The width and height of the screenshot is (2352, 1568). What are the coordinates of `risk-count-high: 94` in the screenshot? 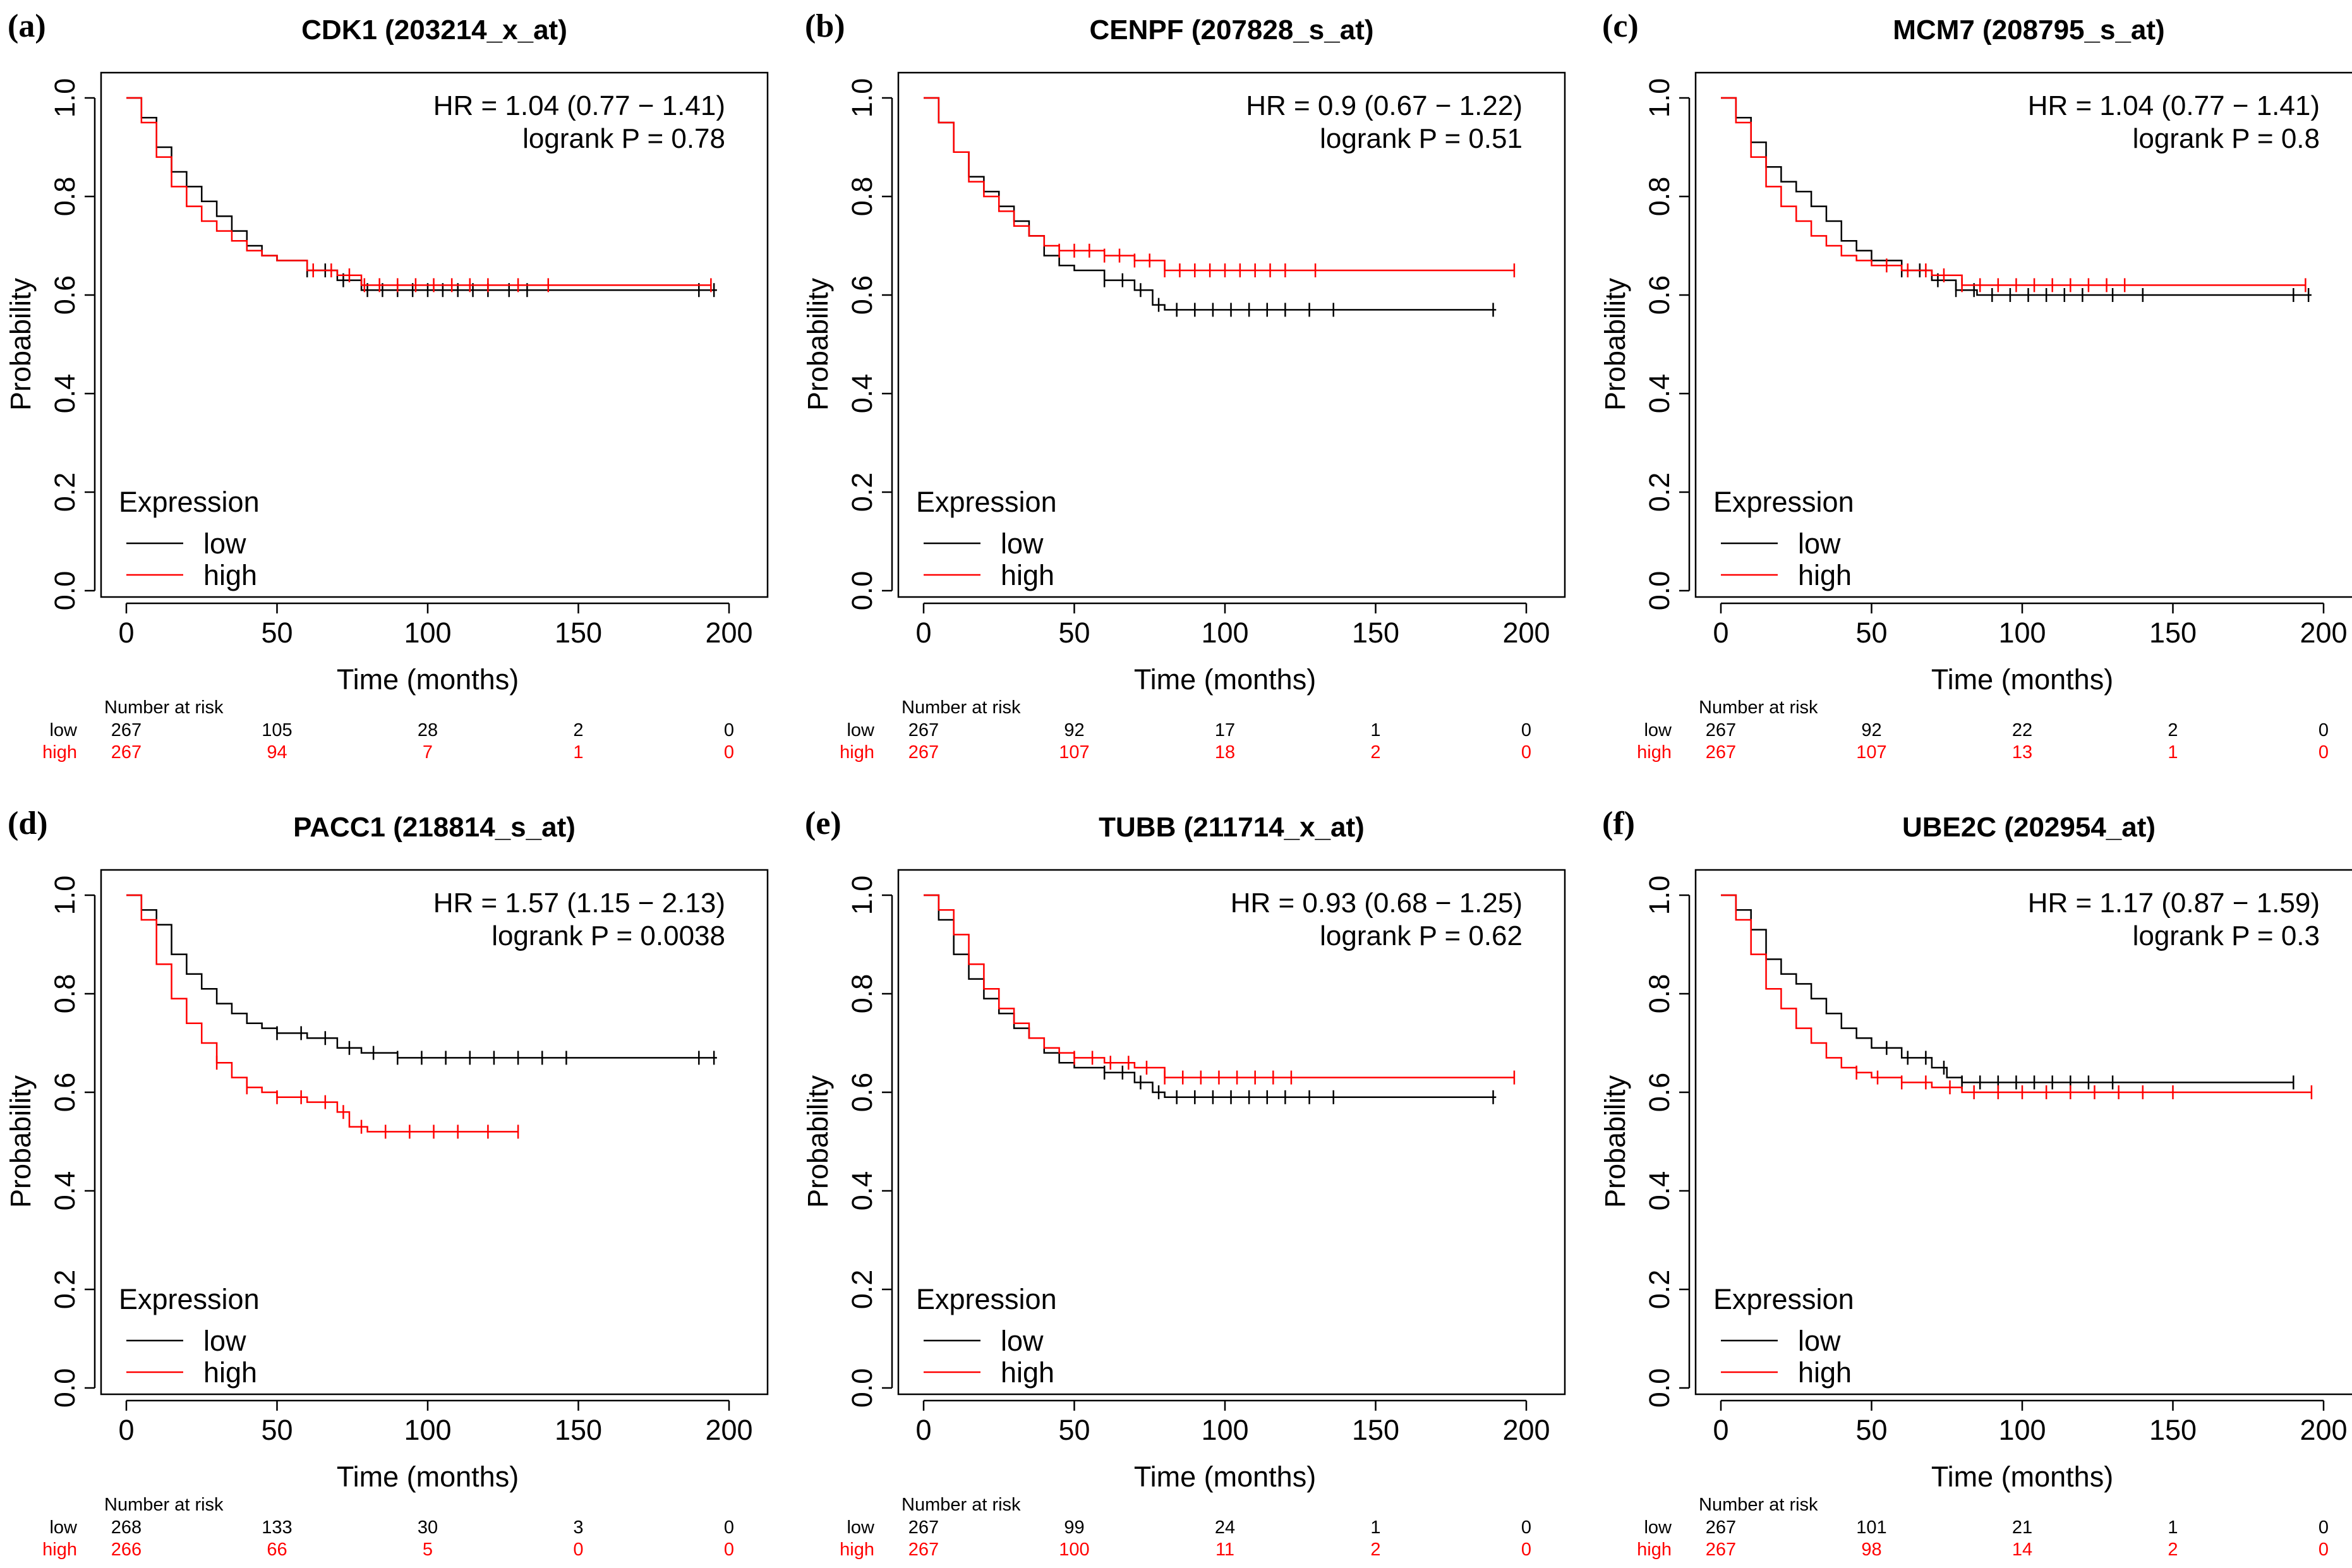 It's located at (277, 752).